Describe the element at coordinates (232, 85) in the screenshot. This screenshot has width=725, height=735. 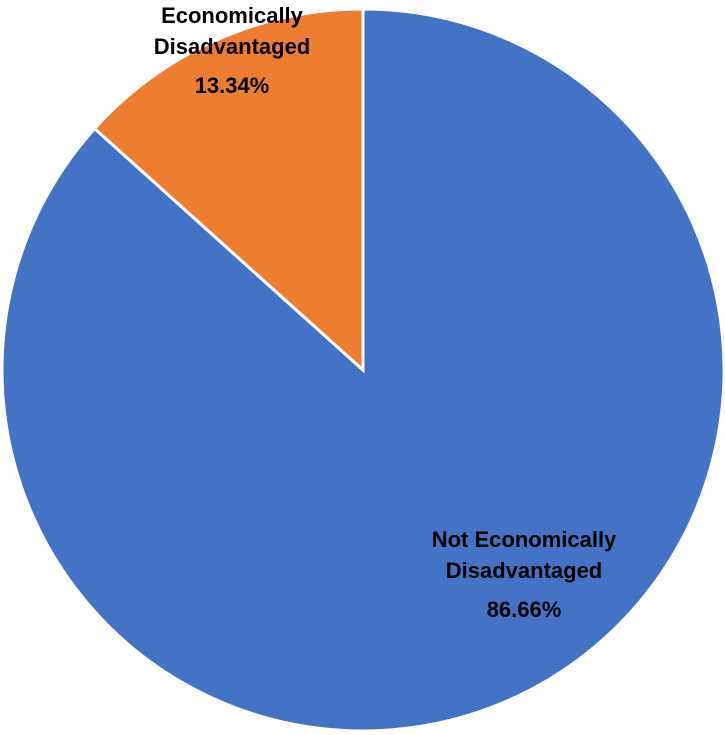
I see `data-label-value: 13.34%` at that location.